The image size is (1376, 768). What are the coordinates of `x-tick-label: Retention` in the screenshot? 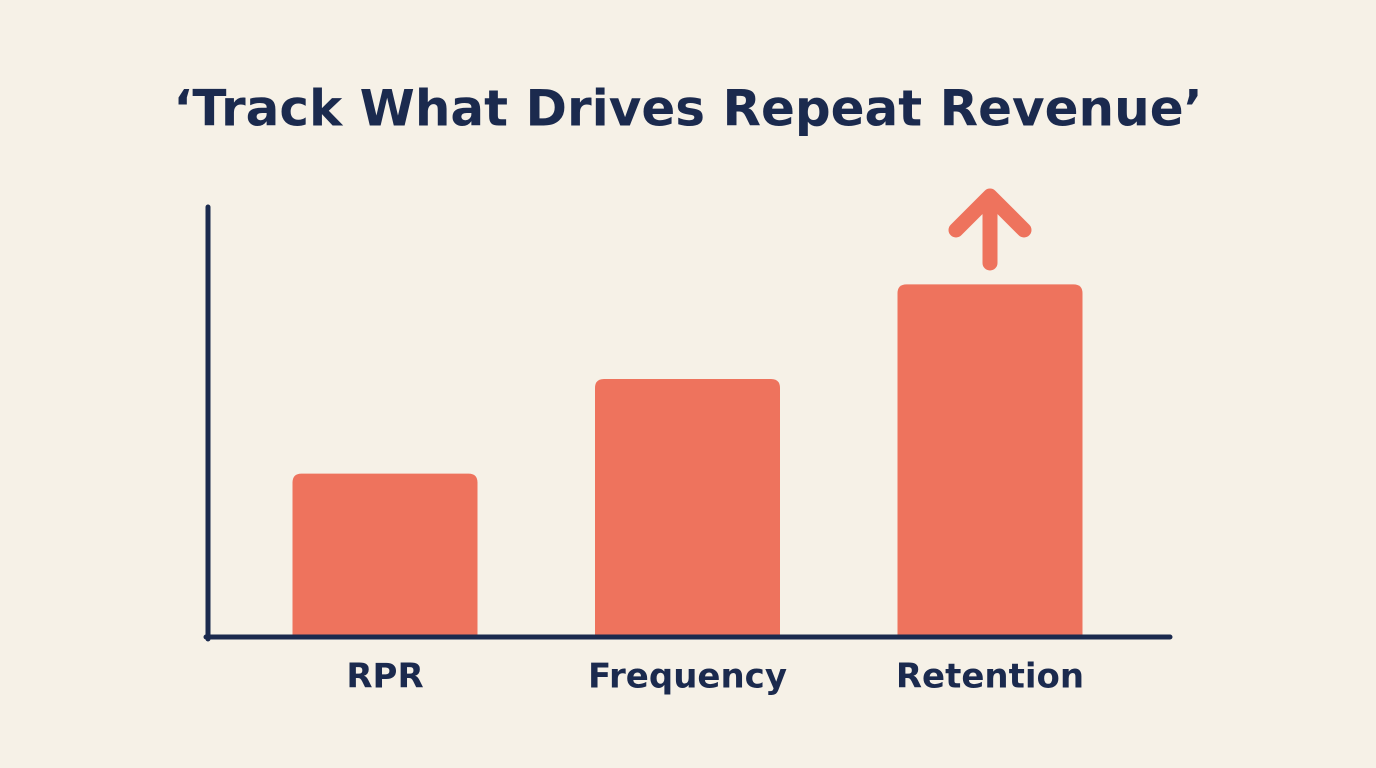 It's located at (990, 677).